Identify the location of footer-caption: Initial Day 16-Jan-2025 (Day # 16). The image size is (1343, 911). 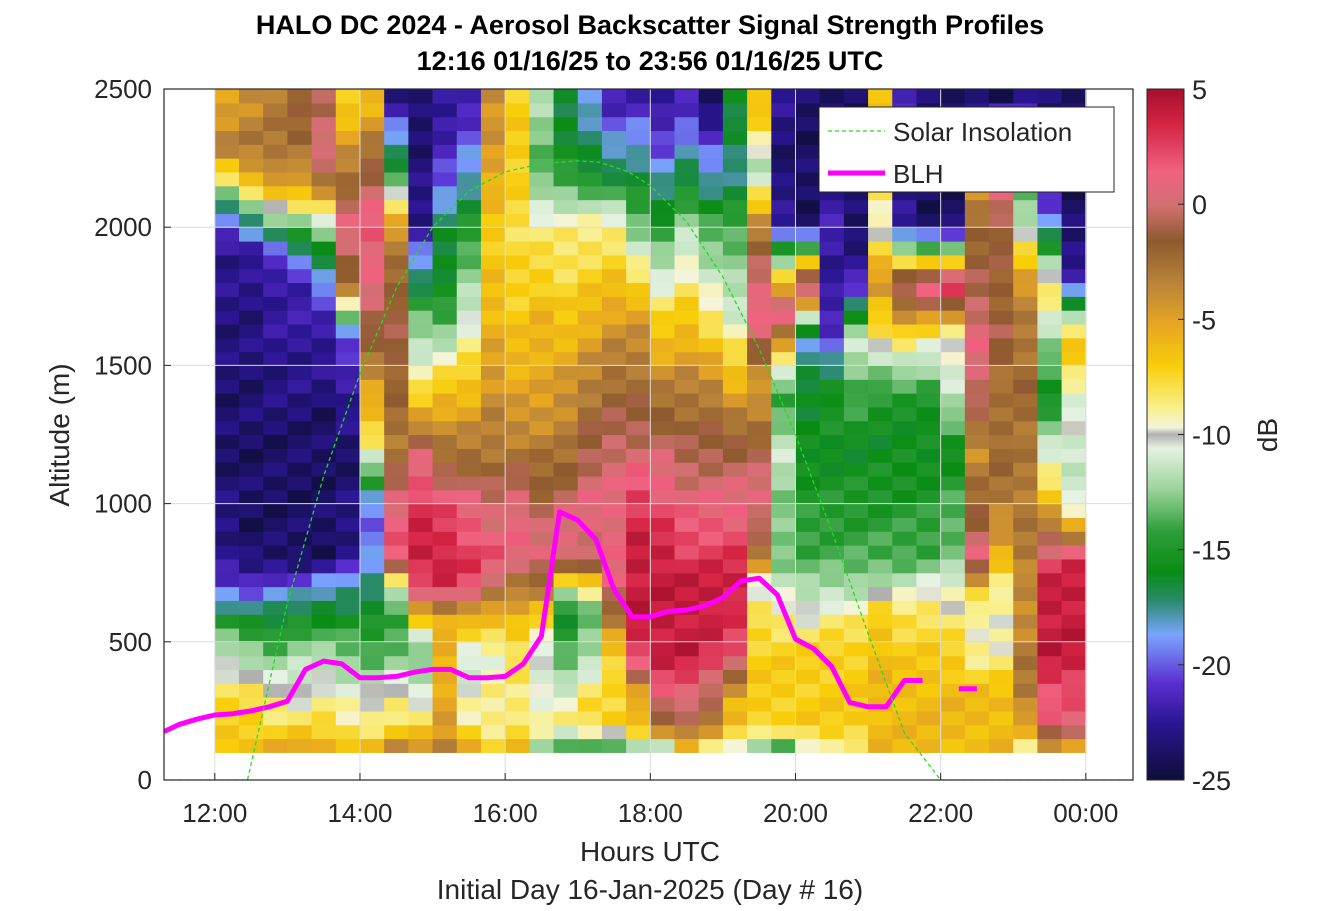
(650, 889).